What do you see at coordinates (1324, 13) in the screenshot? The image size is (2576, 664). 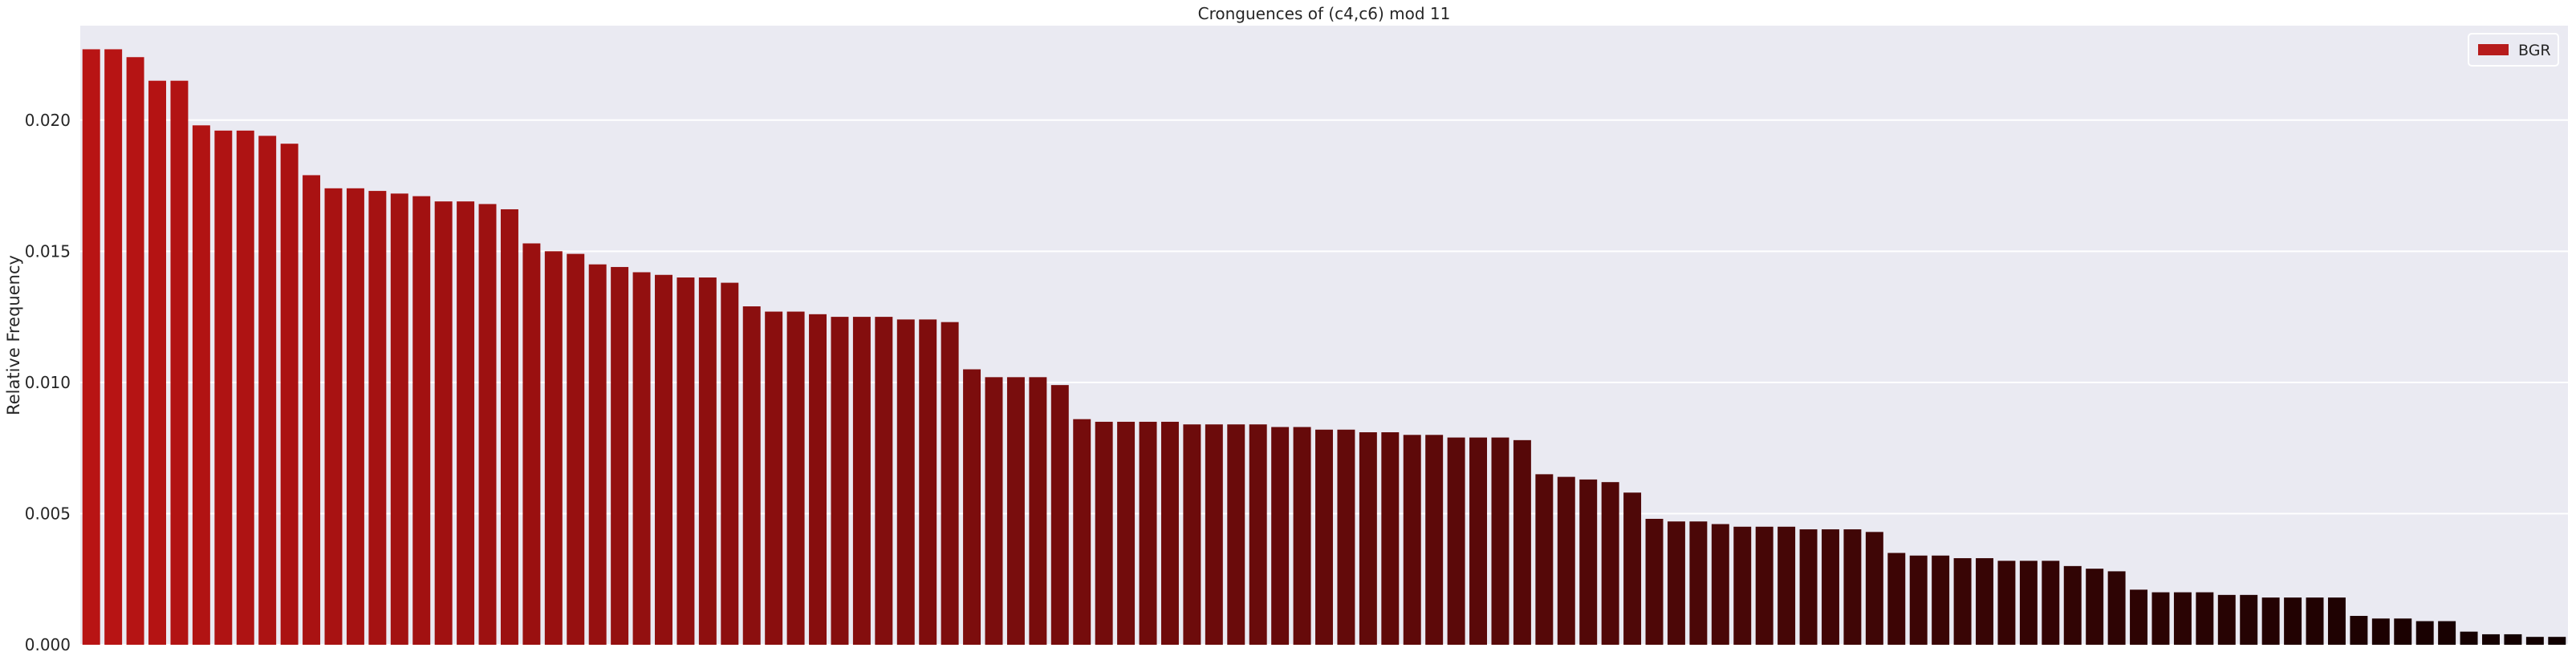 I see `chart-title: Cronguences of (c4,c6) mod 11` at bounding box center [1324, 13].